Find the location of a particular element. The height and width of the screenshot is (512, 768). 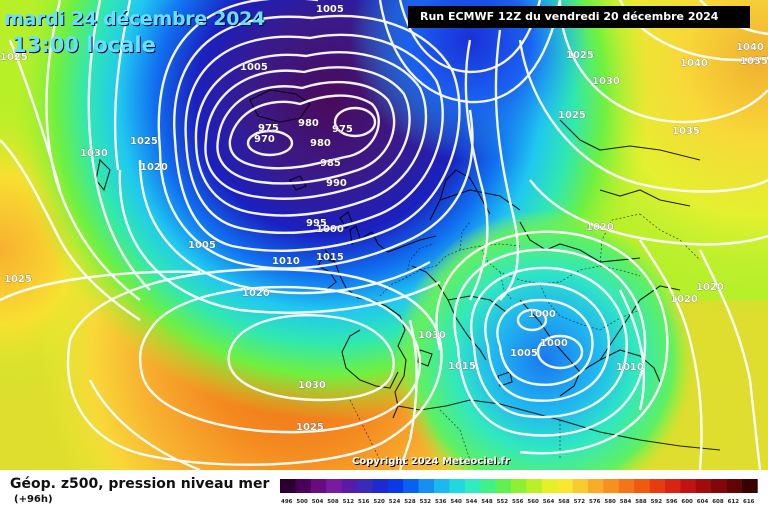

scale-tick-label: 544 is located at coordinates (472, 502).